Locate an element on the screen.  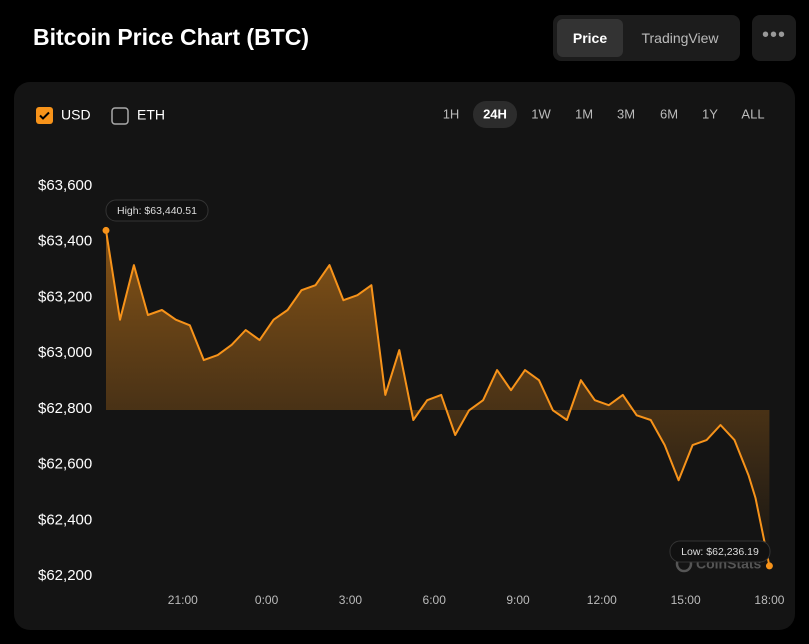
x-tick-label: 9:00 is located at coordinates (518, 600).